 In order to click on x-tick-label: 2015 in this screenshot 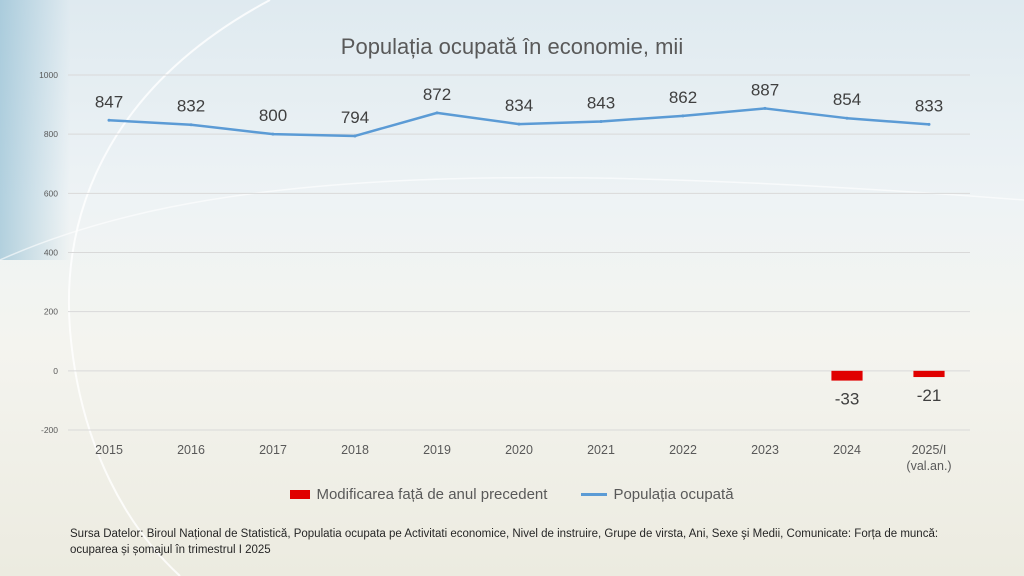, I will do `click(109, 450)`.